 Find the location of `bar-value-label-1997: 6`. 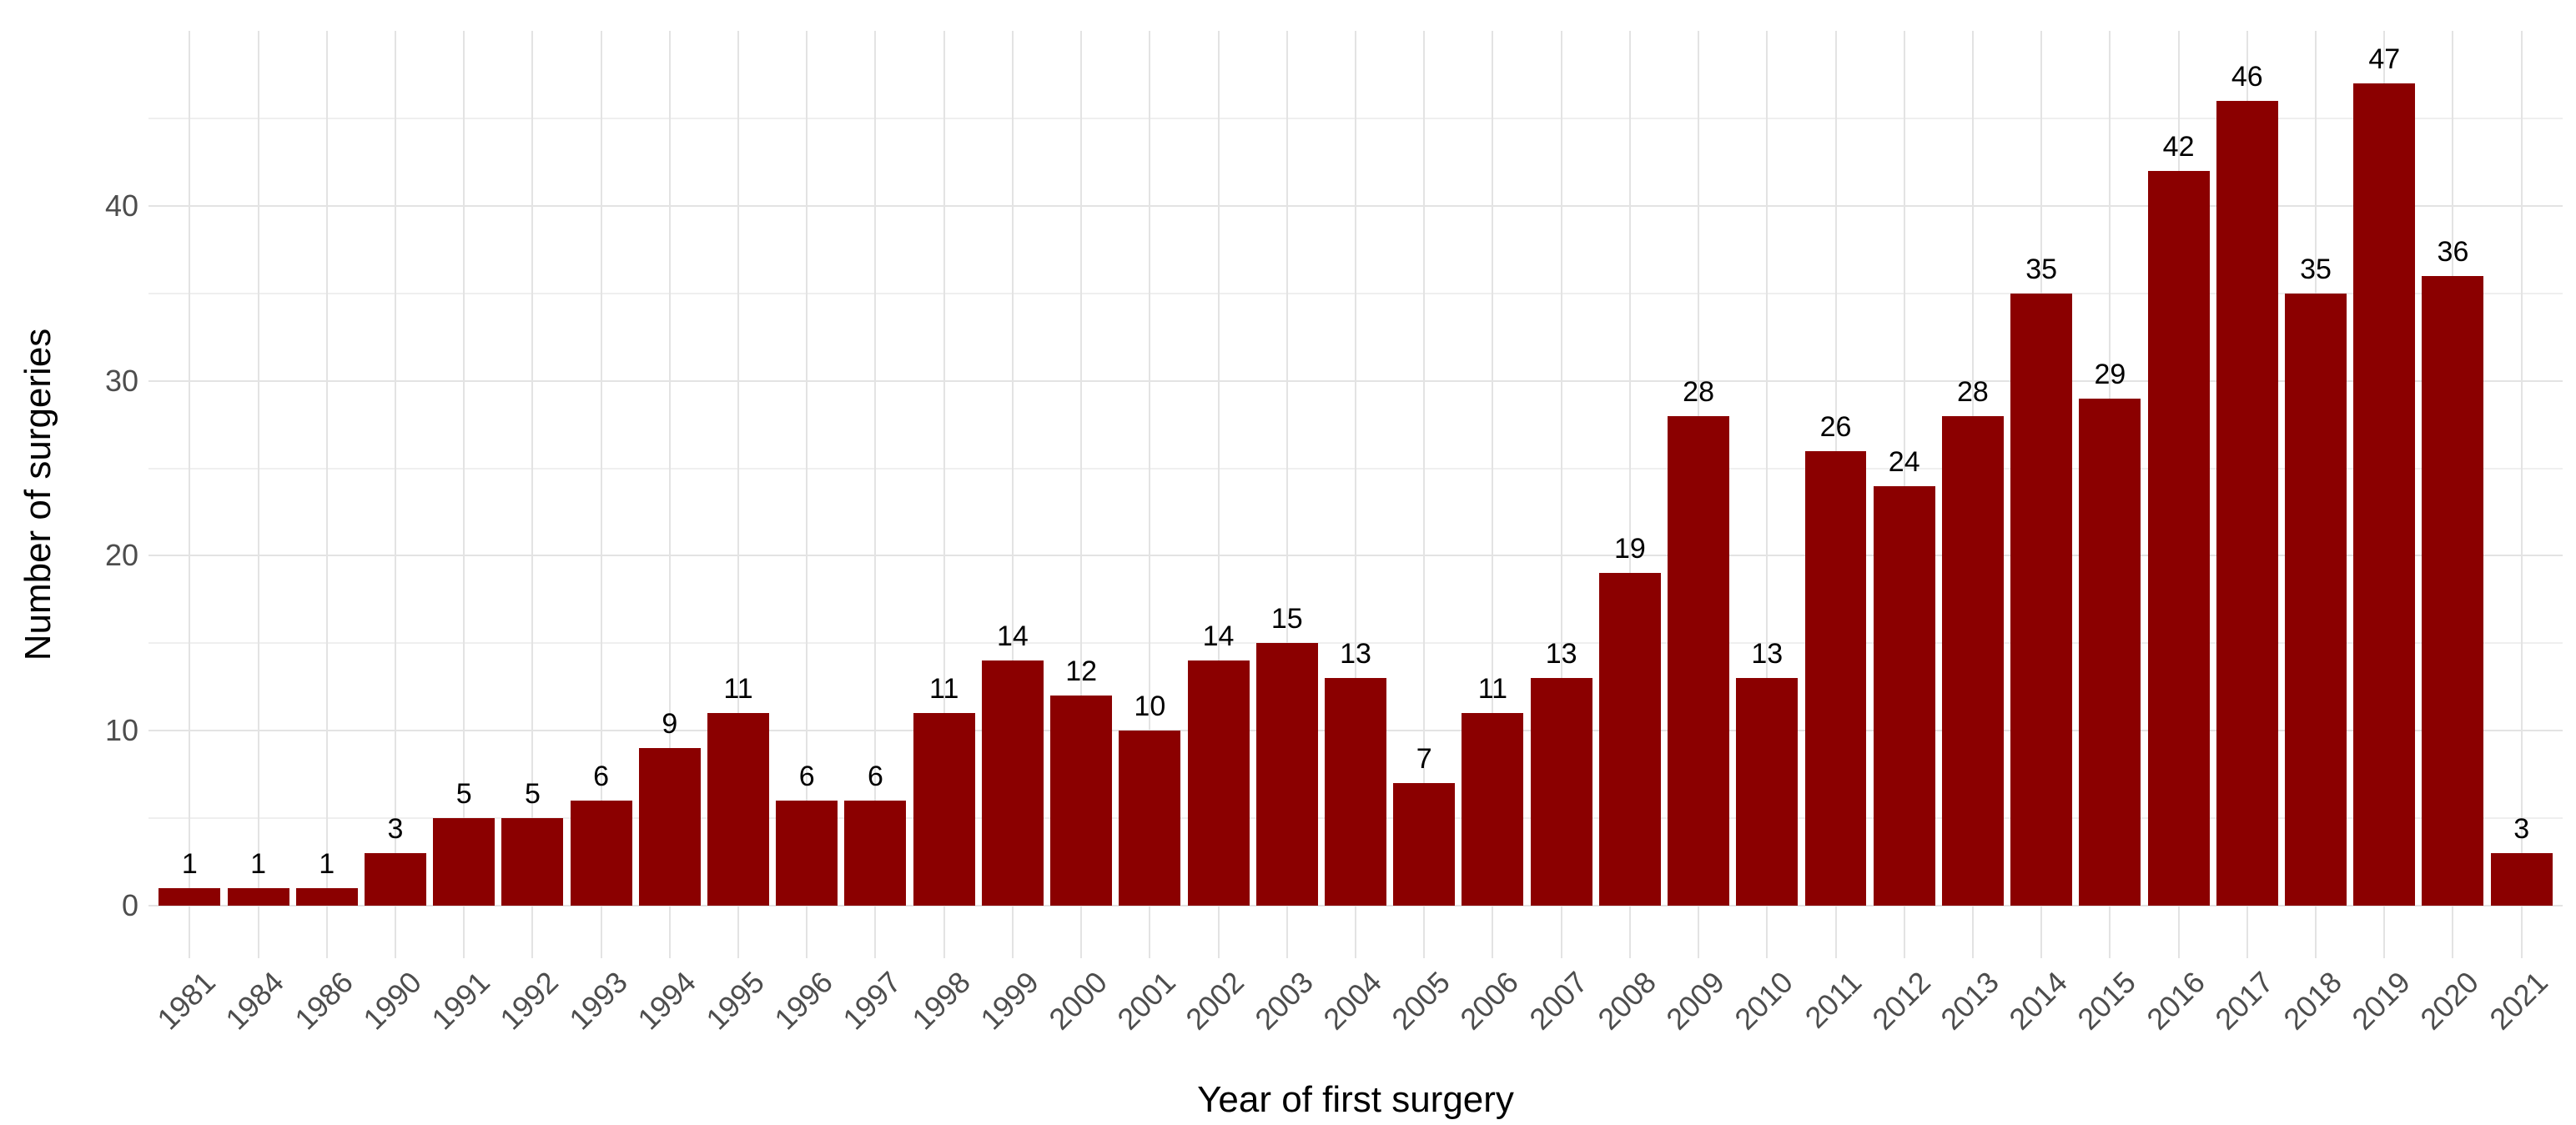

bar-value-label-1997: 6 is located at coordinates (875, 777).